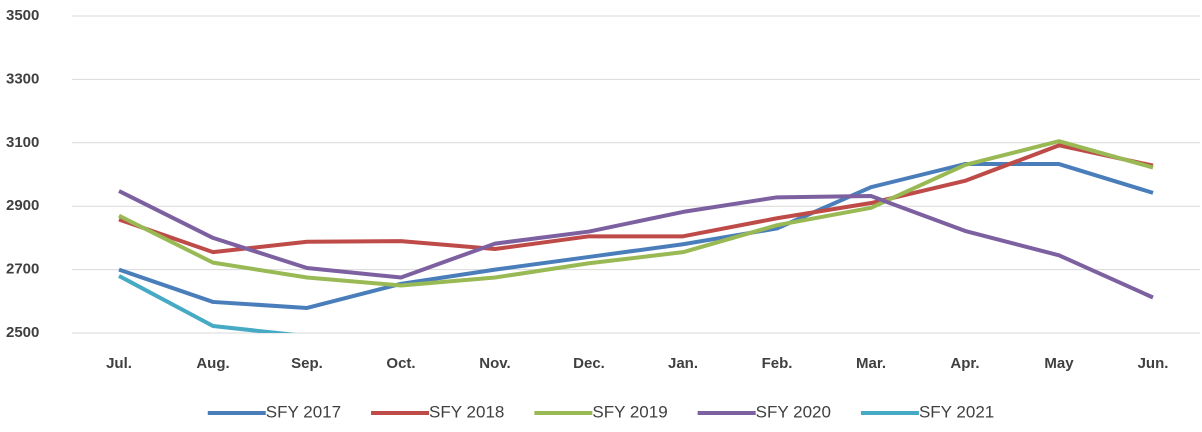 The width and height of the screenshot is (1202, 432). What do you see at coordinates (119, 363) in the screenshot?
I see `x-tick-label: Jul.` at bounding box center [119, 363].